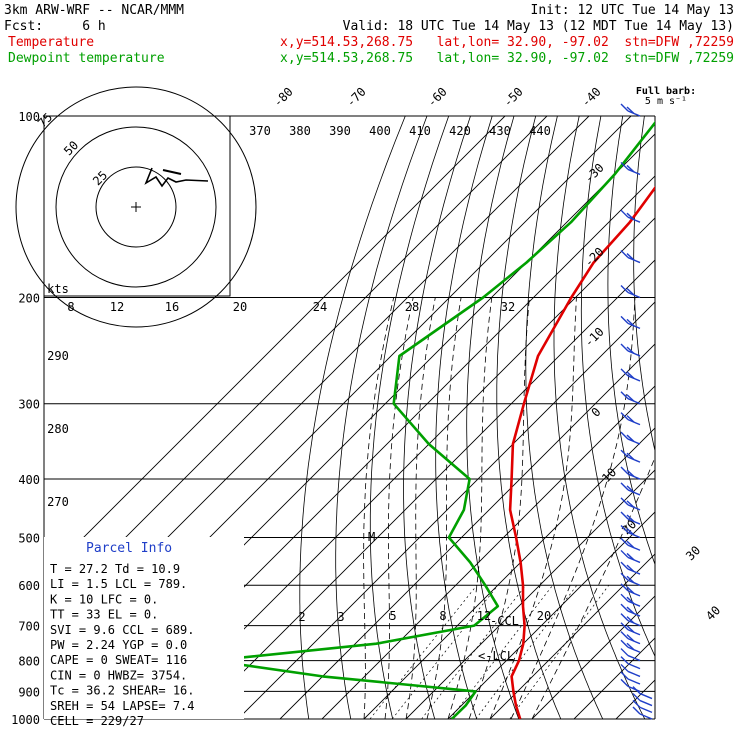 The width and height of the screenshot is (740, 740). I want to click on scale-label: 20, so click(240, 307).